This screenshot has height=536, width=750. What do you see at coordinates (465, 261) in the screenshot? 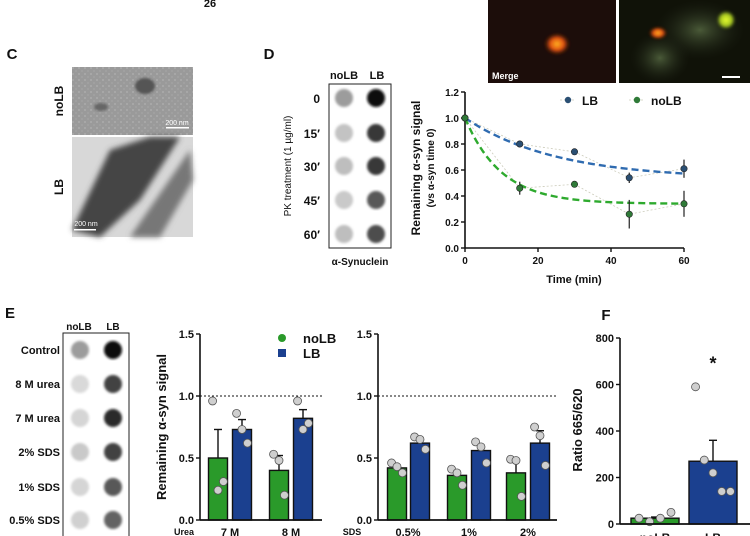
I see `x-tick-label: 0` at bounding box center [465, 261].